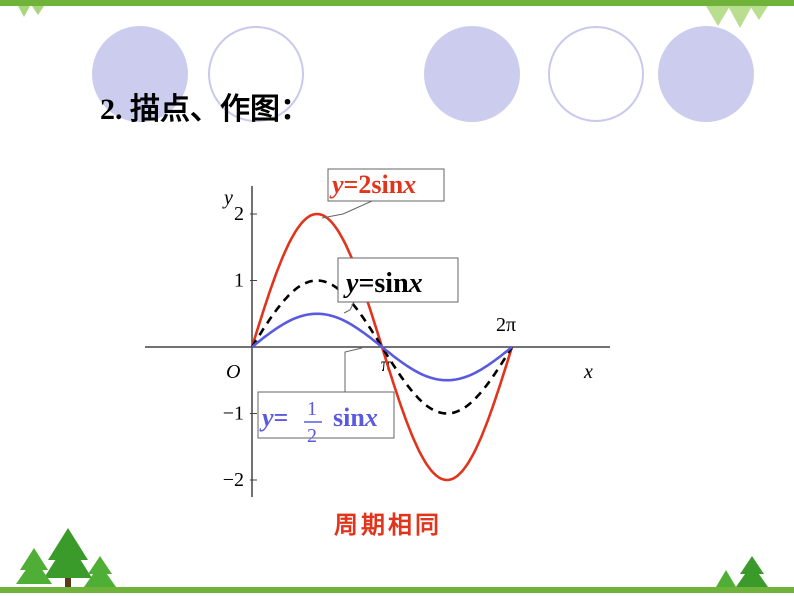 The height and width of the screenshot is (596, 794). What do you see at coordinates (326, 397) in the screenshot?
I see `label-box-half-sin: y= 1 2 sinx` at bounding box center [326, 397].